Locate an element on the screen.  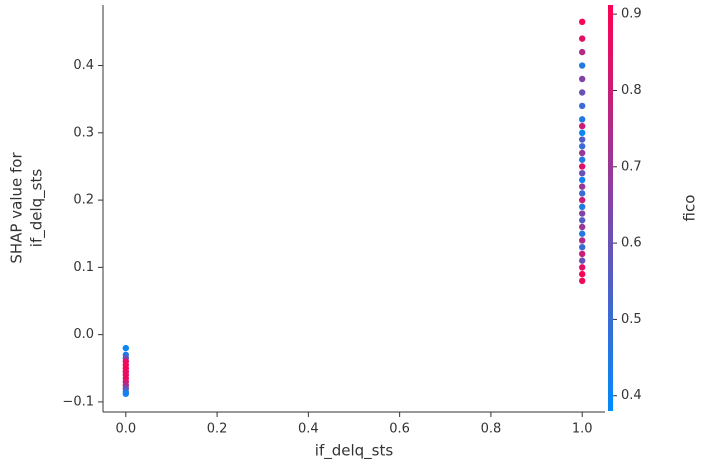
colorbar-tick-label: 0.9 is located at coordinates (631, 14).